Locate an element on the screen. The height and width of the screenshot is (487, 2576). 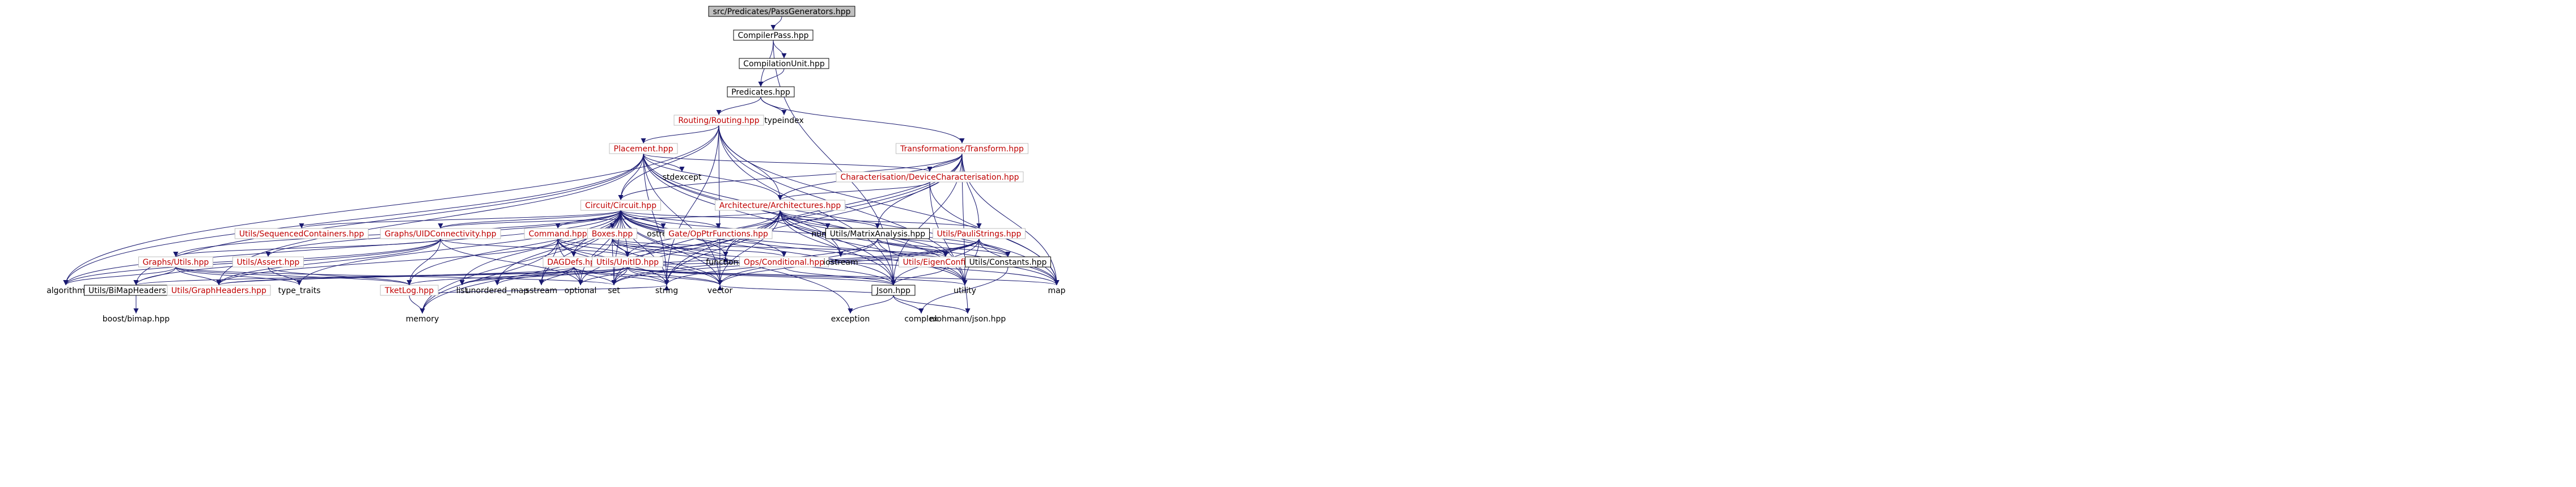
node-sstream: sstream is located at coordinates (541, 290).